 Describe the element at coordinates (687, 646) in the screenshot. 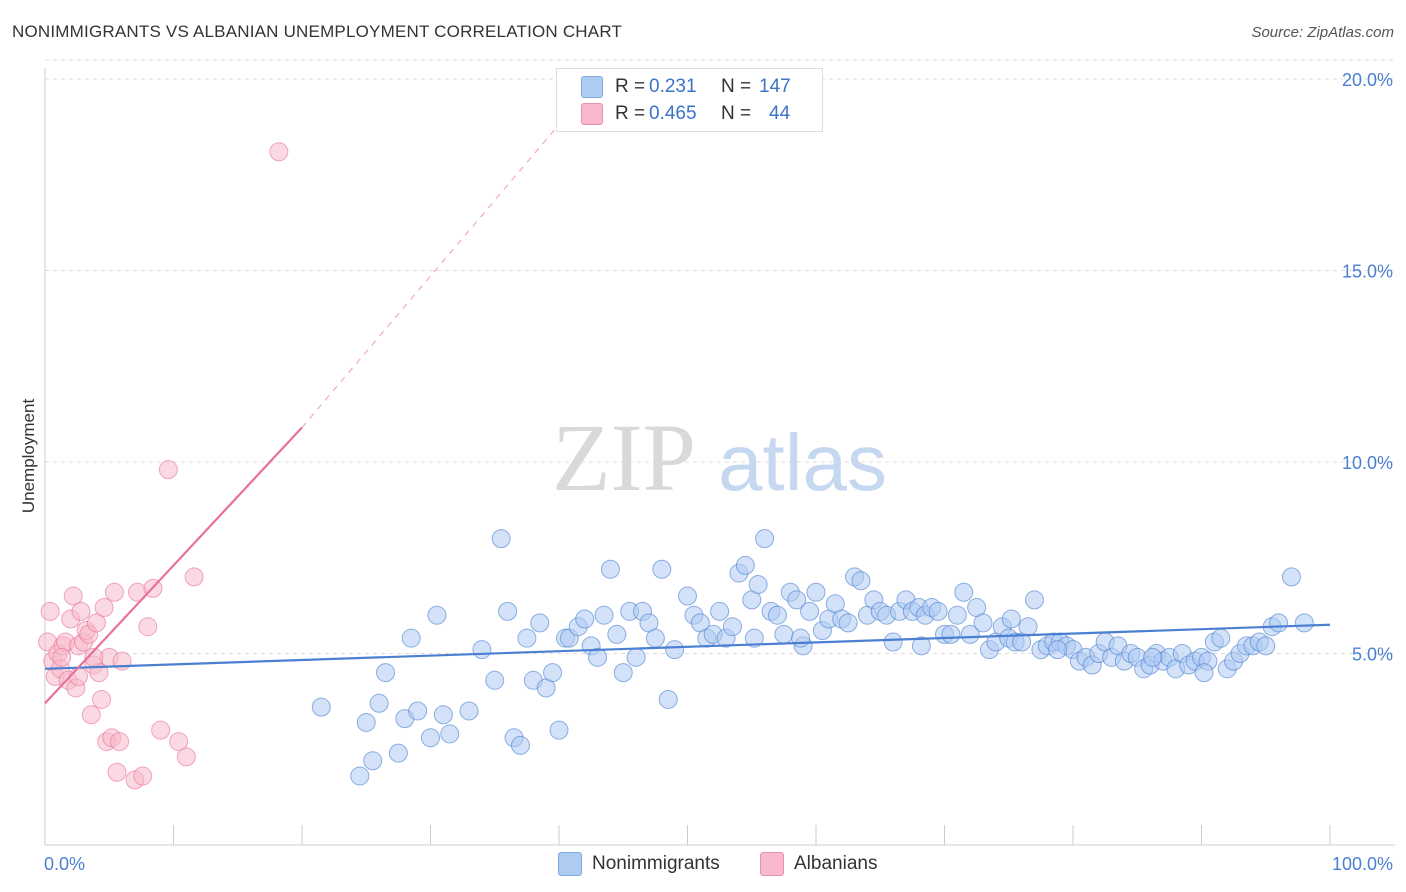

I see `nonimmigrants-trend-line` at that location.